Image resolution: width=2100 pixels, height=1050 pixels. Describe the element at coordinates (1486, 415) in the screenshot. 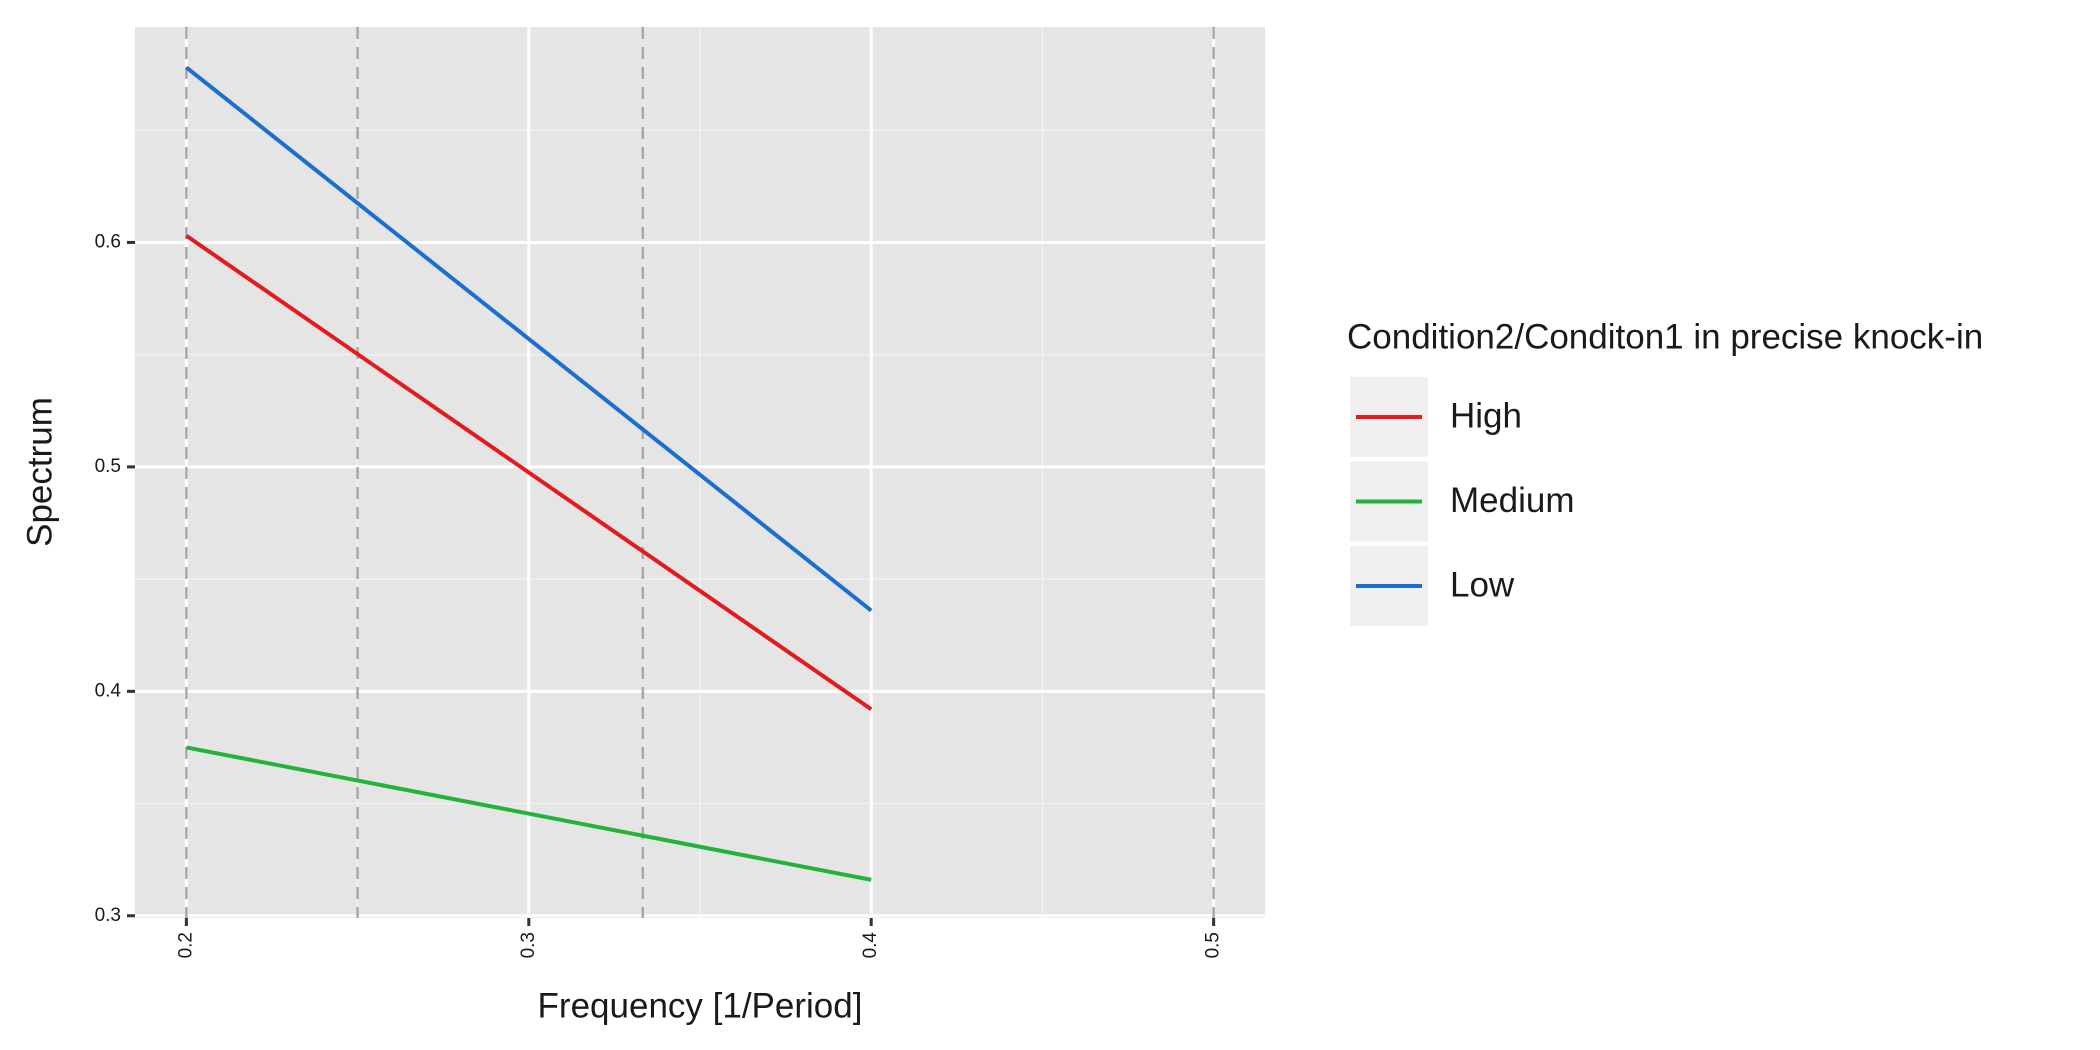

I see `legend-label: High` at that location.